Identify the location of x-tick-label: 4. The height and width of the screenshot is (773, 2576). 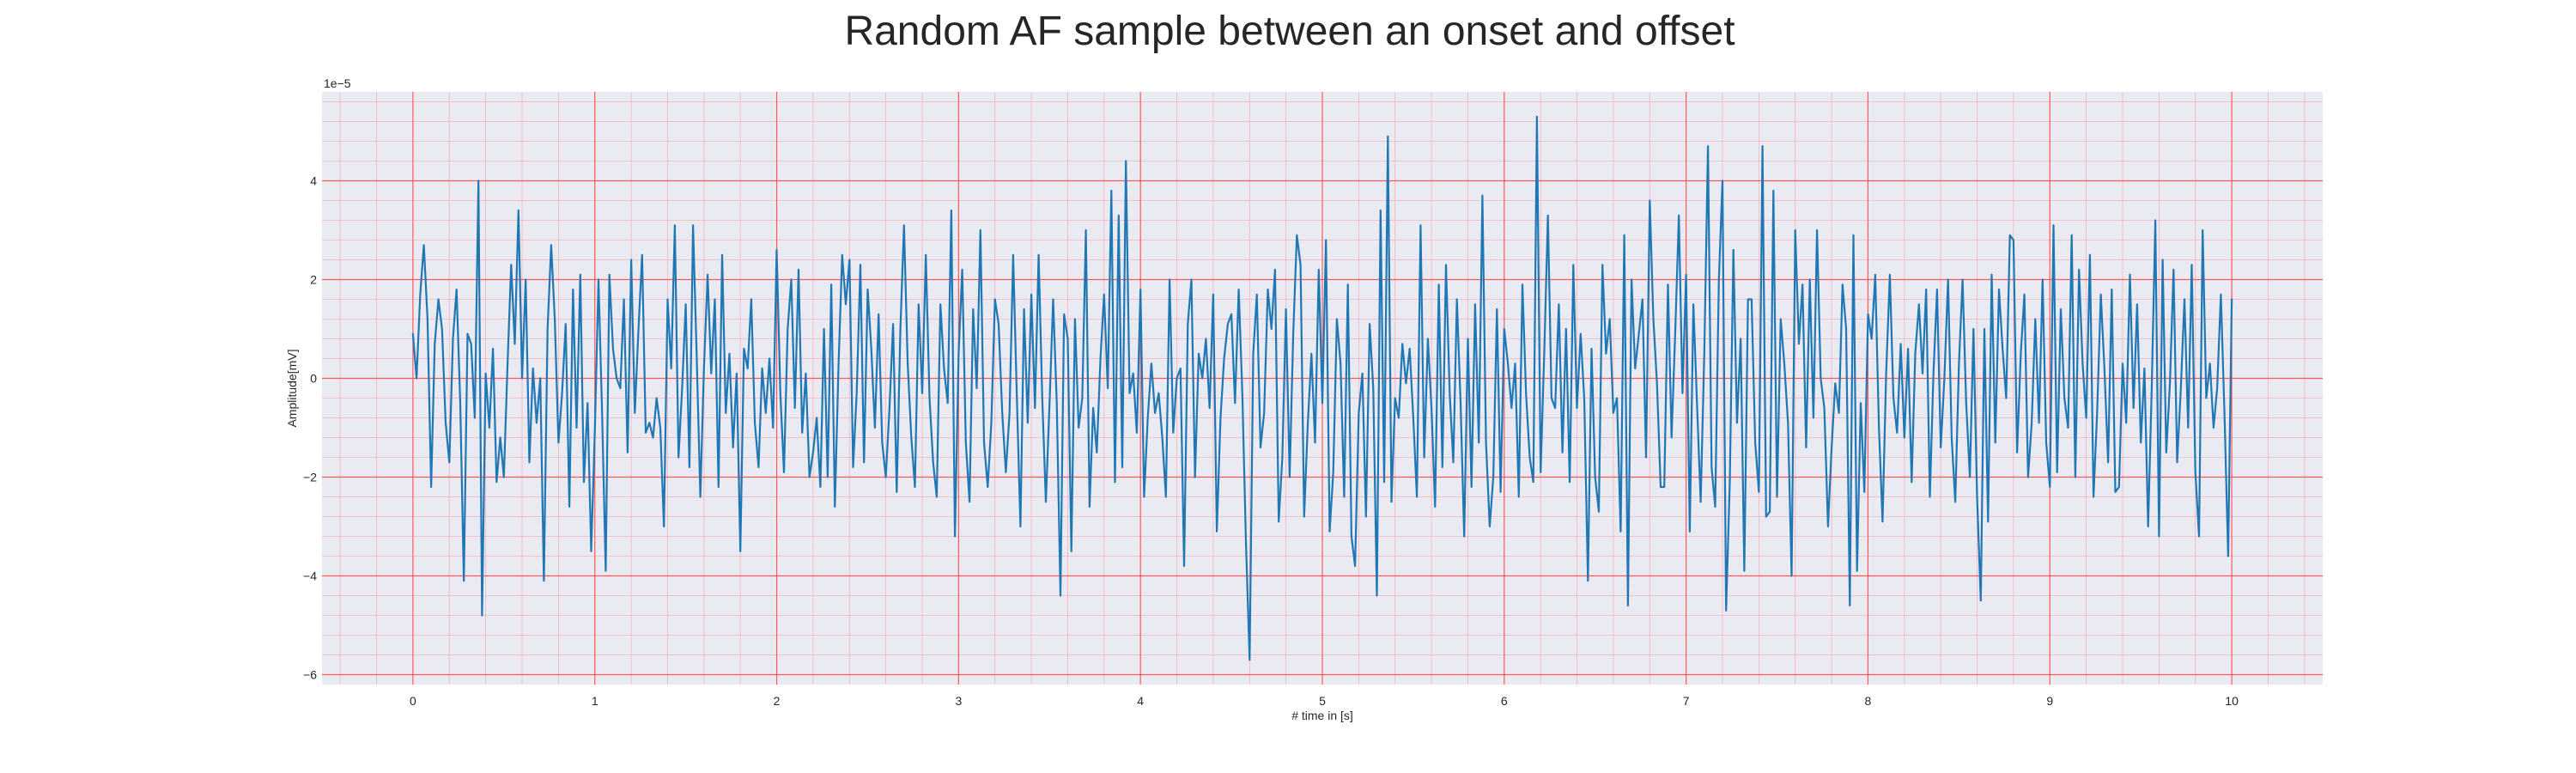
(1140, 701).